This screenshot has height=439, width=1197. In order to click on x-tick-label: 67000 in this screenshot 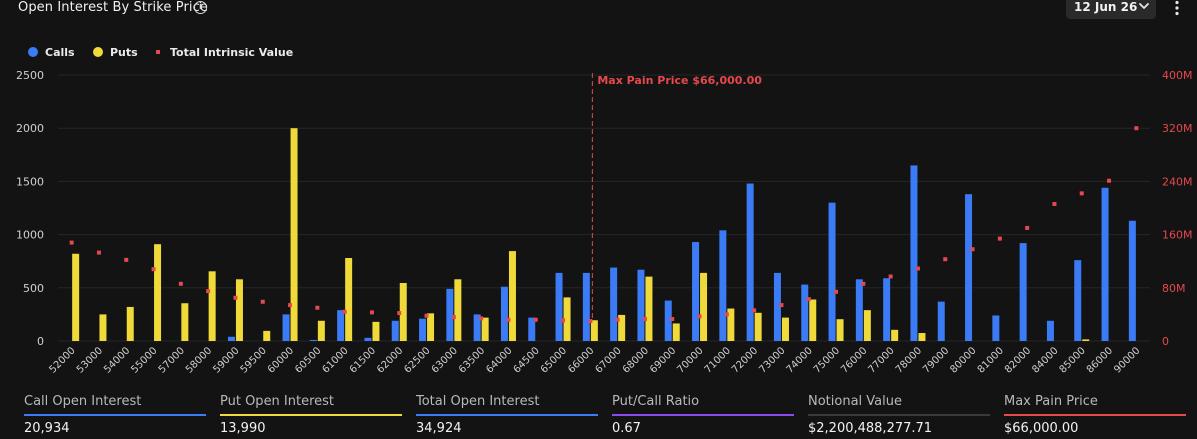, I will do `click(608, 360)`.